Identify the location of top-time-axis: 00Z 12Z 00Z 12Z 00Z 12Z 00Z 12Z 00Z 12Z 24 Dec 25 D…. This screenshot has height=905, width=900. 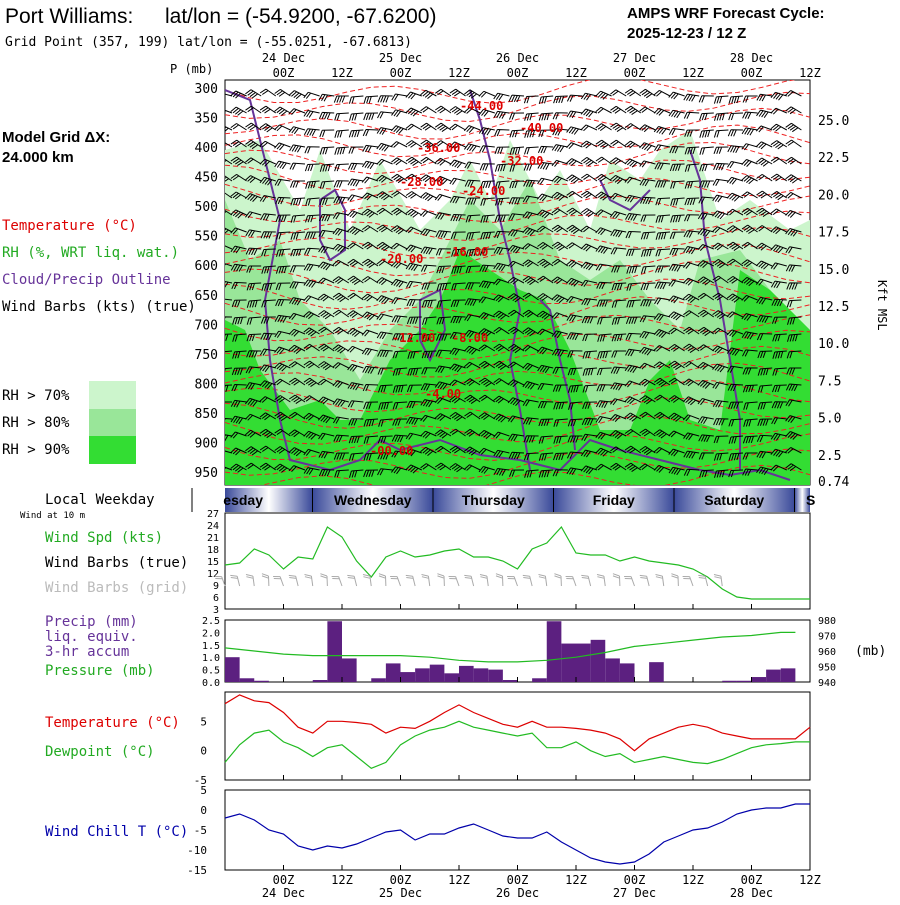
(541, 65).